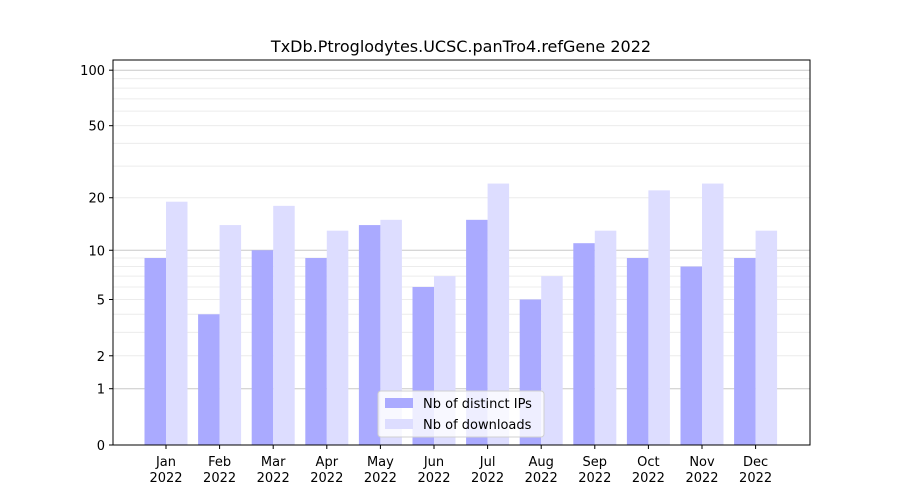 The width and height of the screenshot is (900, 504). Describe the element at coordinates (101, 357) in the screenshot. I see `y-tick-label: 2` at that location.